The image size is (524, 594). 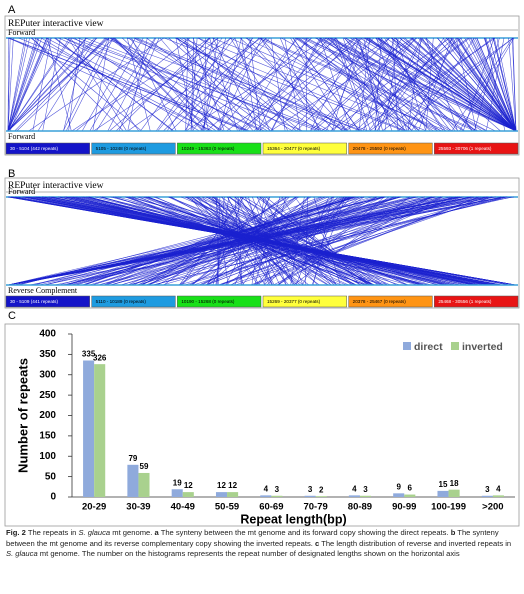 What do you see at coordinates (47, 395) in the screenshot?
I see `y-tick-label: 250` at bounding box center [47, 395].